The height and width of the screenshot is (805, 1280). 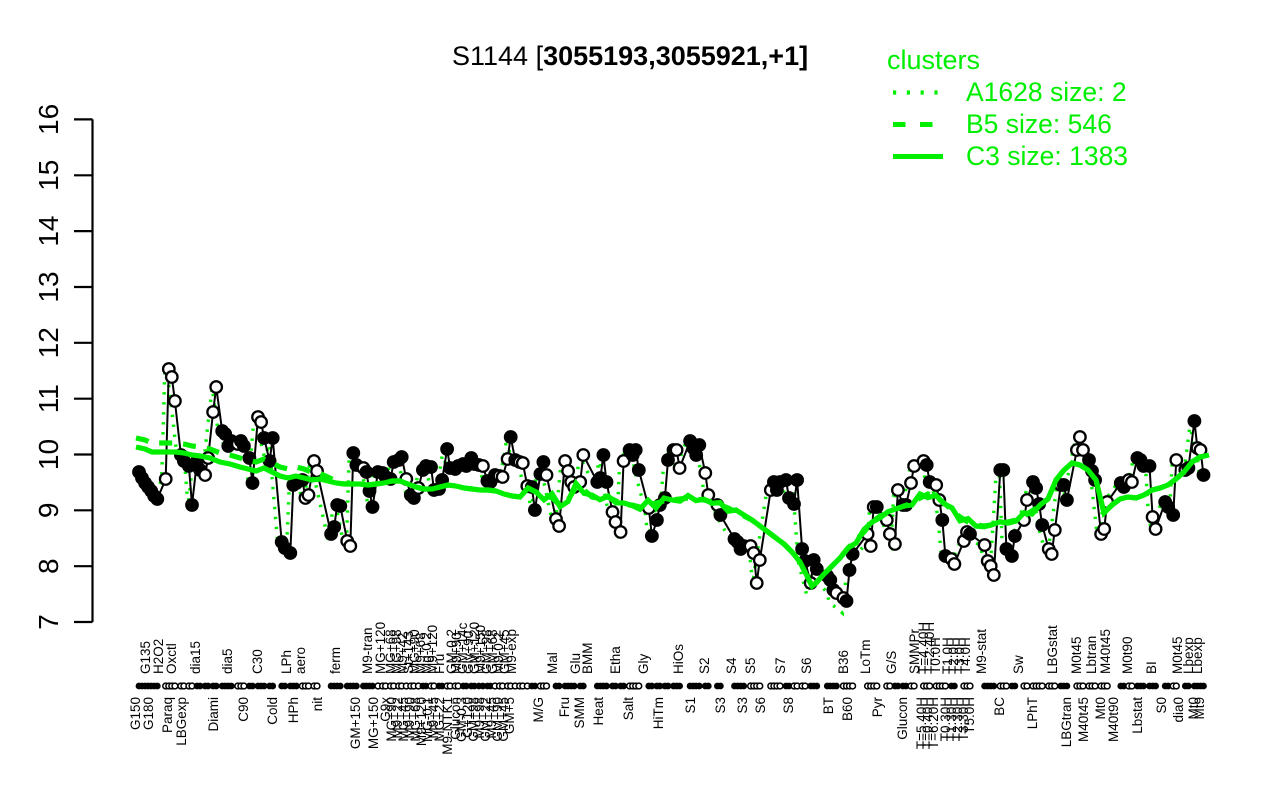 What do you see at coordinates (598, 711) in the screenshot?
I see `svg-text: Heat` at bounding box center [598, 711].